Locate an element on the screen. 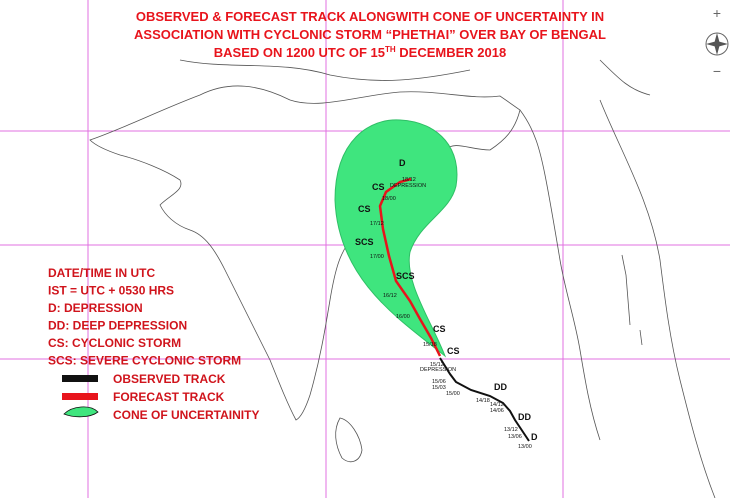  forecast-label: D is located at coordinates (402, 163).